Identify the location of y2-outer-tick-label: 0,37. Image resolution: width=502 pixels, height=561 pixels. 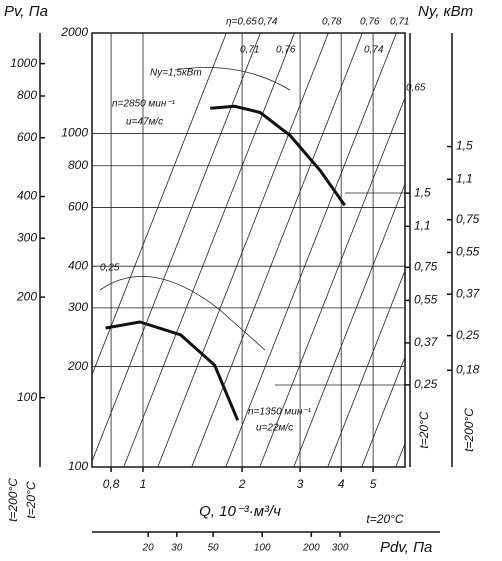
(468, 293).